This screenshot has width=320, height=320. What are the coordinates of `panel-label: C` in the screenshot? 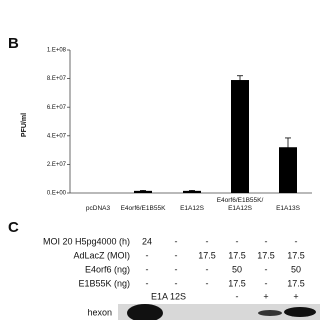 It's located at (13, 227).